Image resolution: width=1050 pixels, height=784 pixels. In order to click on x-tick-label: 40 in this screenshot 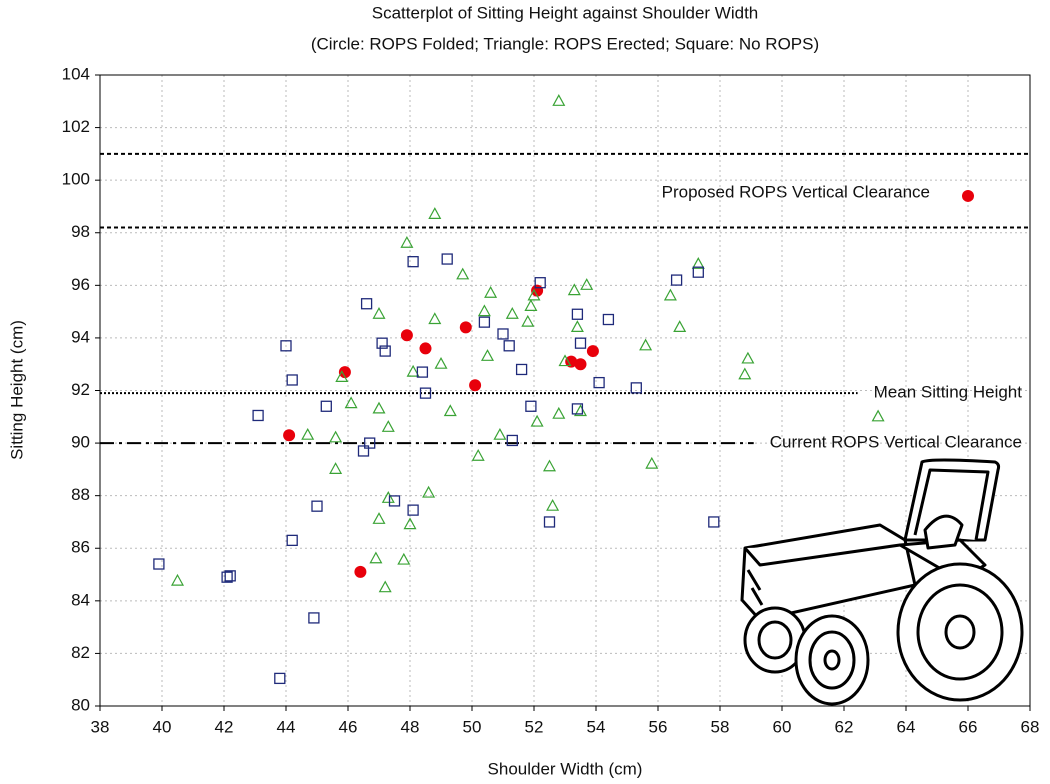, I will do `click(162, 726)`.